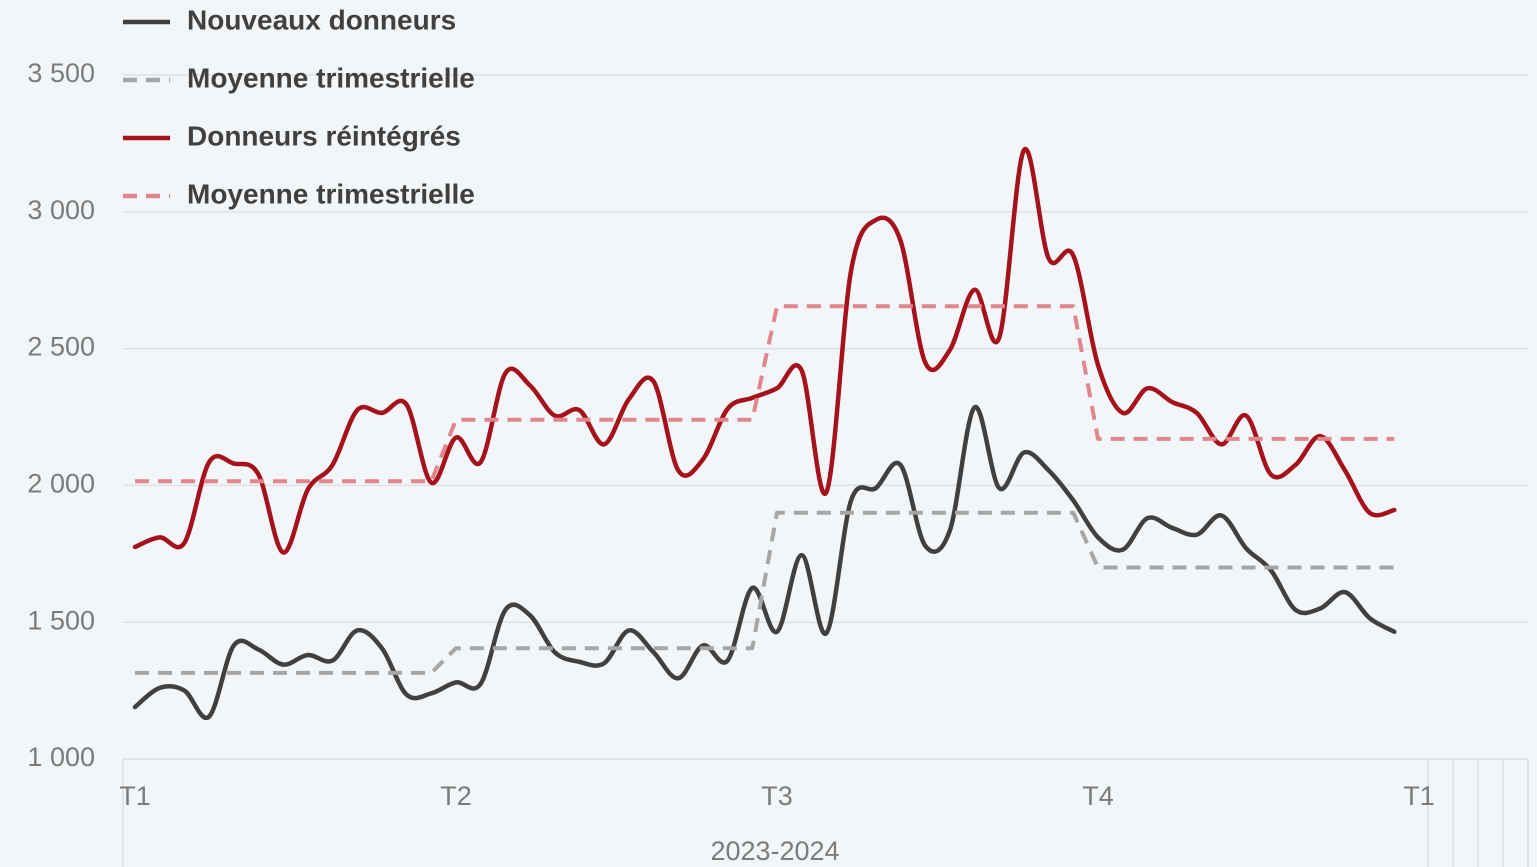  I want to click on y-tick-label: 2 000, so click(61, 484).